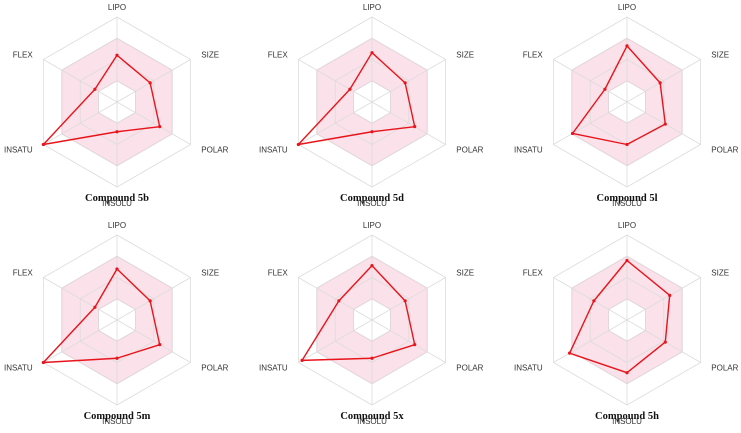 The image size is (741, 433). I want to click on radar-panel: LIPO SIZE POLAR INSOLU INSATU FLEX Compound 5l, so click(626, 105).